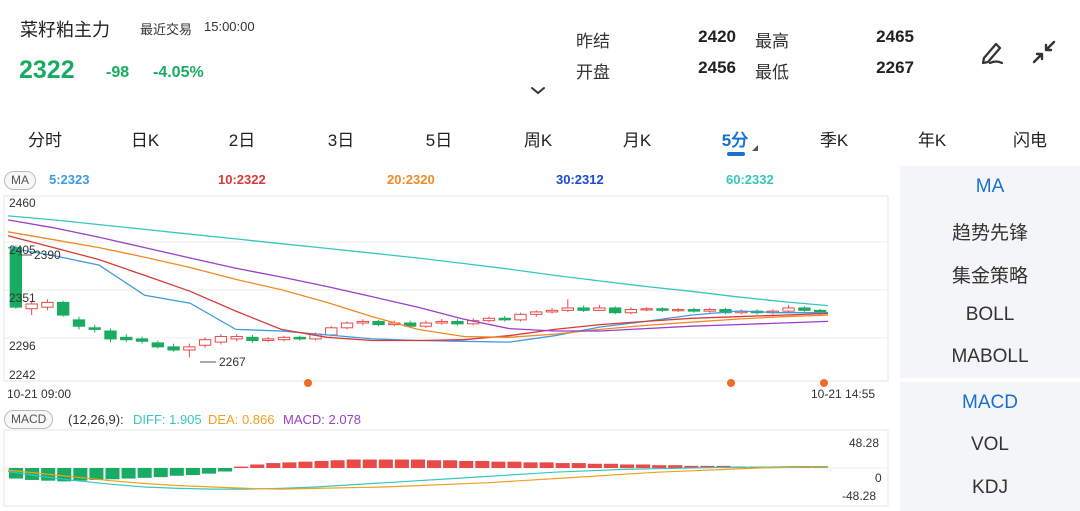 This screenshot has width=1080, height=511. Describe the element at coordinates (145, 140) in the screenshot. I see `tab-day-k: 日K` at that location.